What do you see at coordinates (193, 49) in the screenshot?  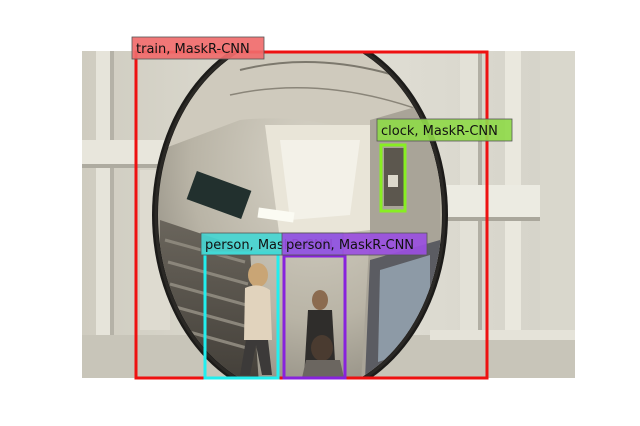 I see `train-box-label: train, MaskR-CNN` at bounding box center [193, 49].